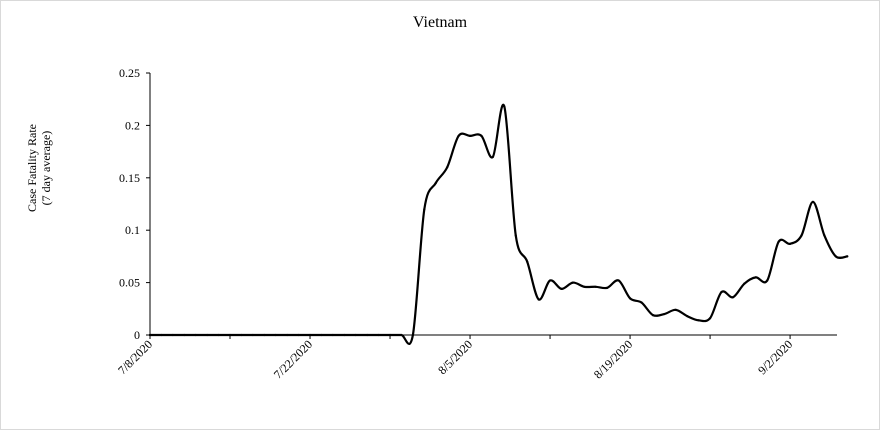  What do you see at coordinates (46, 168) in the screenshot?
I see `y-axis-label-line-2: (7 day average)` at bounding box center [46, 168].